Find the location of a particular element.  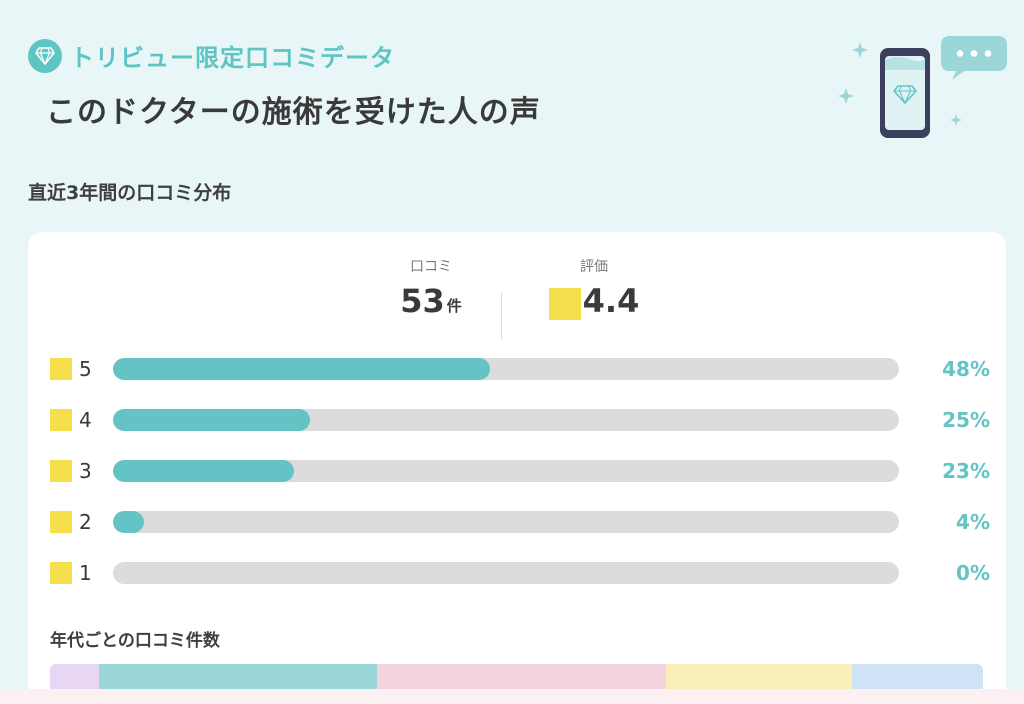

review-summary: 口コミ 53 件 評価 4.4 is located at coordinates (517, 298).